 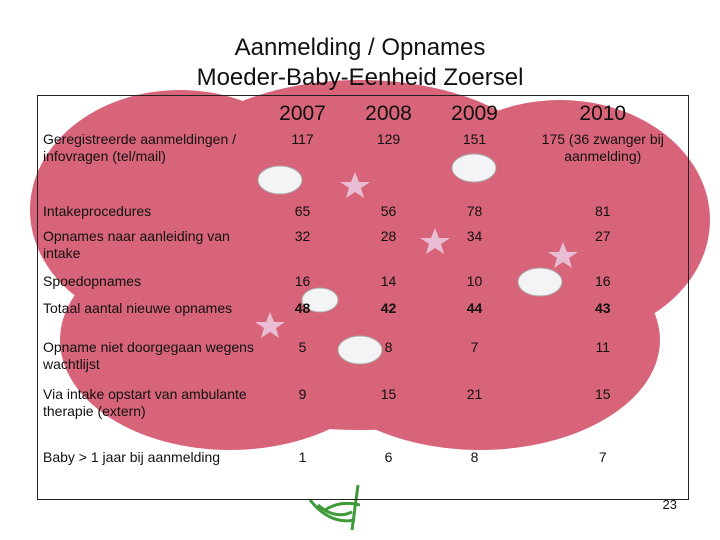 I want to click on cell-value: 65, so click(x=302, y=211).